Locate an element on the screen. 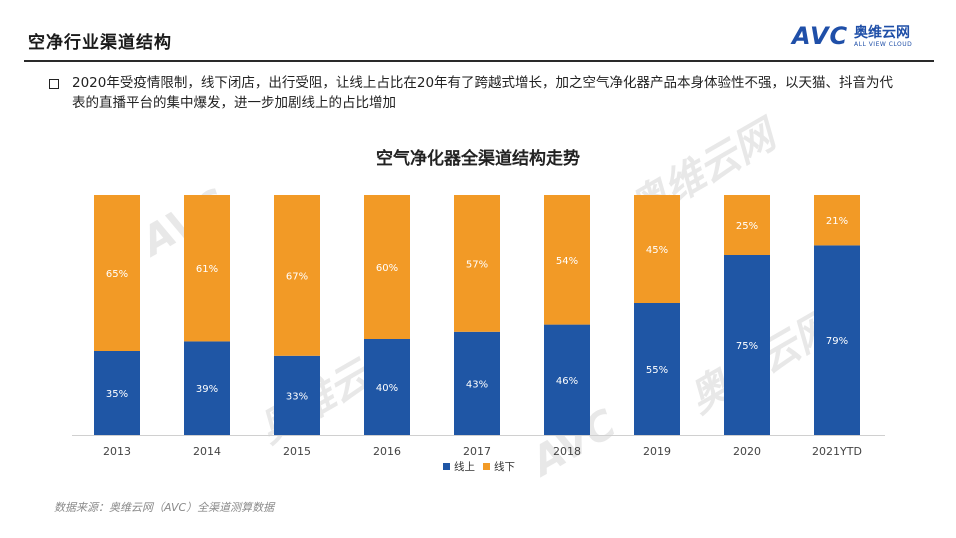 Image resolution: width=956 pixels, height=538 pixels. data-label-offline: 25% is located at coordinates (747, 226).